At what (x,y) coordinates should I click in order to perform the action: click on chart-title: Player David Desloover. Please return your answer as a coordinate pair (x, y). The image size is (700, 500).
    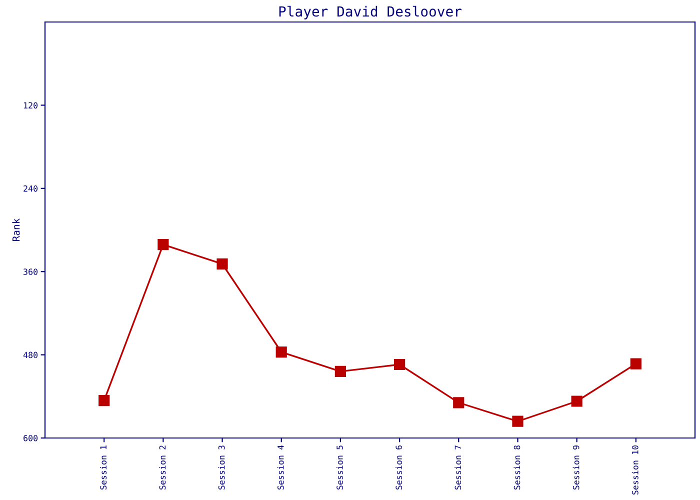
    Looking at the image, I should click on (370, 13).